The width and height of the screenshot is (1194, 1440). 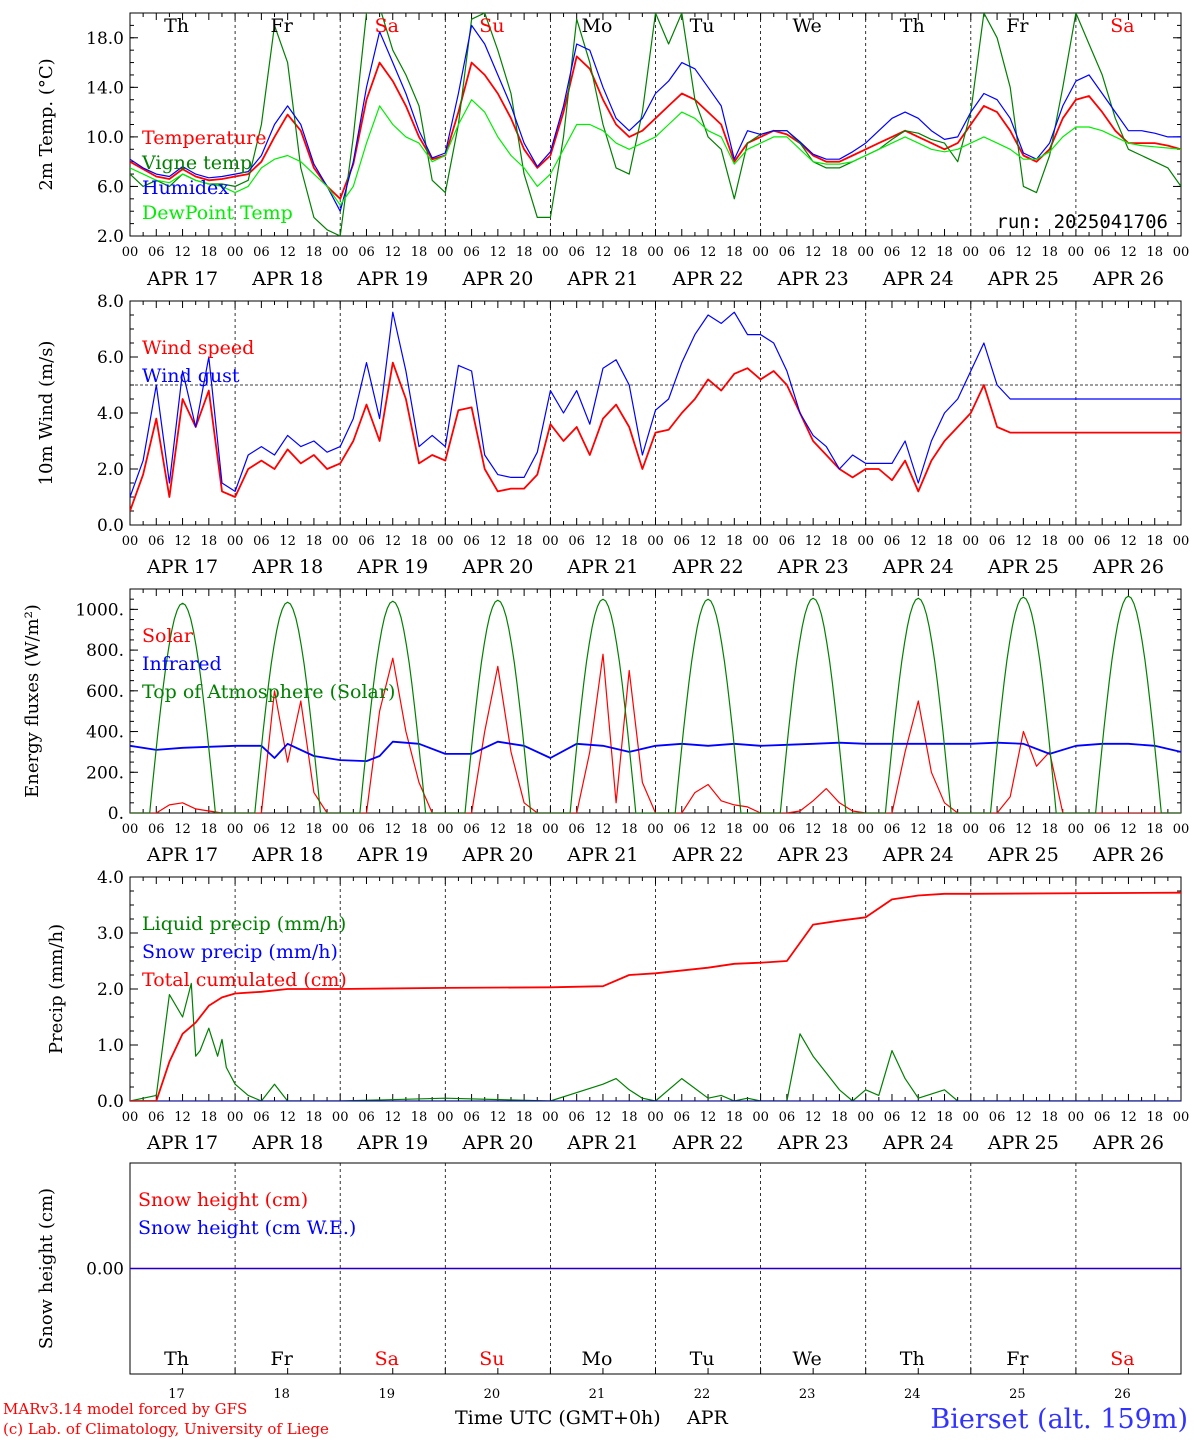 What do you see at coordinates (110, 358) in the screenshot?
I see `wind-y-tick-label: 6.0` at bounding box center [110, 358].